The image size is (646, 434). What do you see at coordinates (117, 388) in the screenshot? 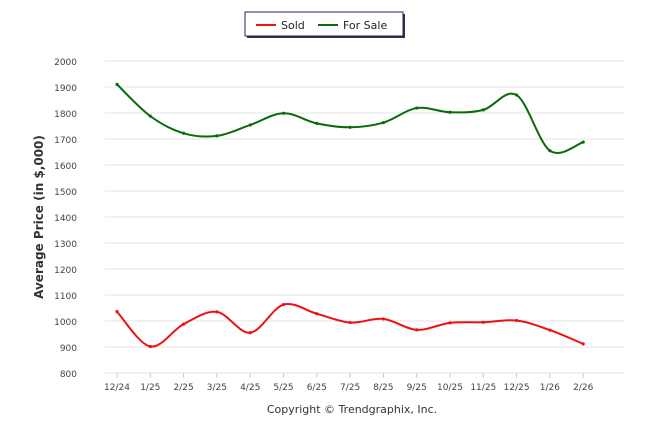
I see `x-tick-label: 12/24` at bounding box center [117, 388].